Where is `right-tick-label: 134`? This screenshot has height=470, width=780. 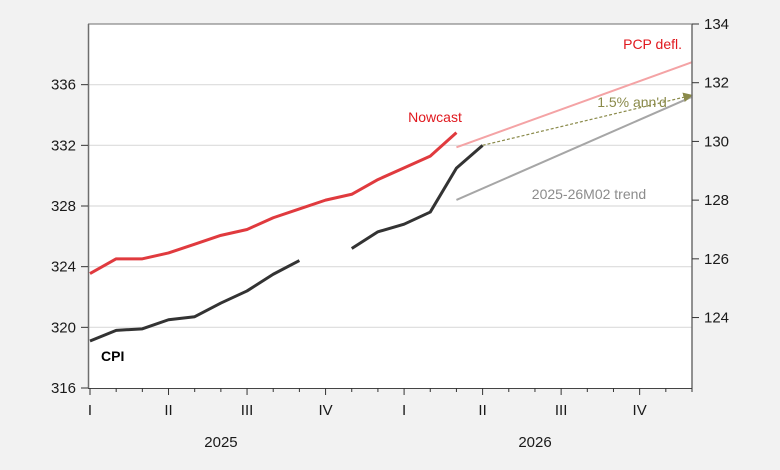
right-tick-label: 134 is located at coordinates (716, 24).